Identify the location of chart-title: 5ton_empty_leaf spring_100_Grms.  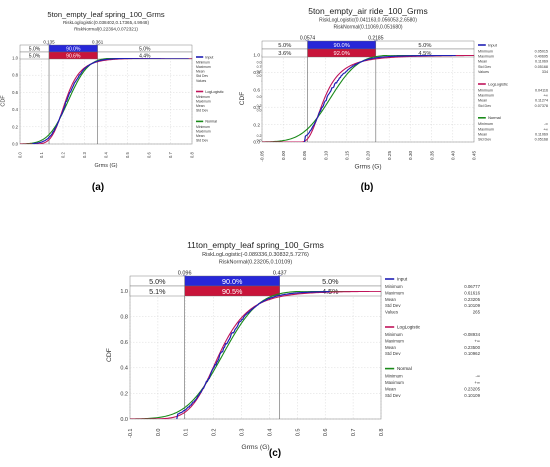
(105, 14).